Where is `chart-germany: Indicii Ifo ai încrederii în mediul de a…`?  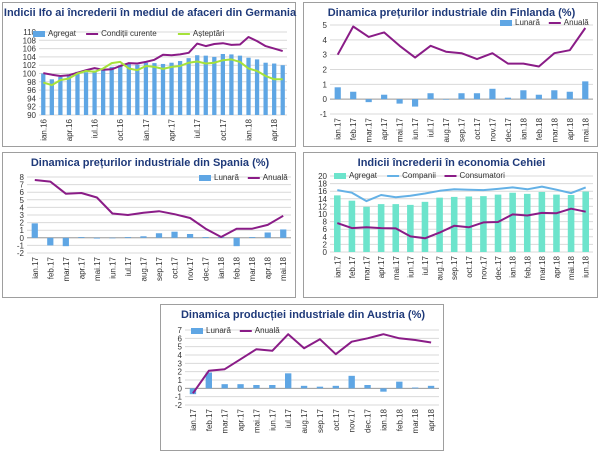
chart-germany: Indicii Ifo ai încrederii în mediul de a… is located at coordinates (150, 74).